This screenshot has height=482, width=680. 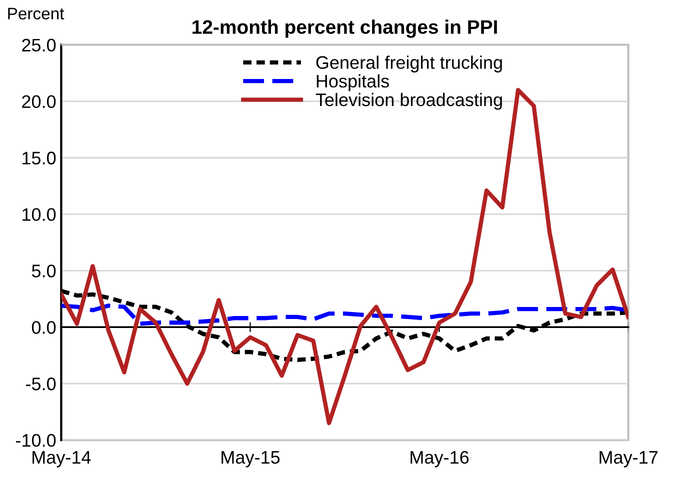 What do you see at coordinates (41, 384) in the screenshot?
I see `y-tick-label: -5.0` at bounding box center [41, 384].